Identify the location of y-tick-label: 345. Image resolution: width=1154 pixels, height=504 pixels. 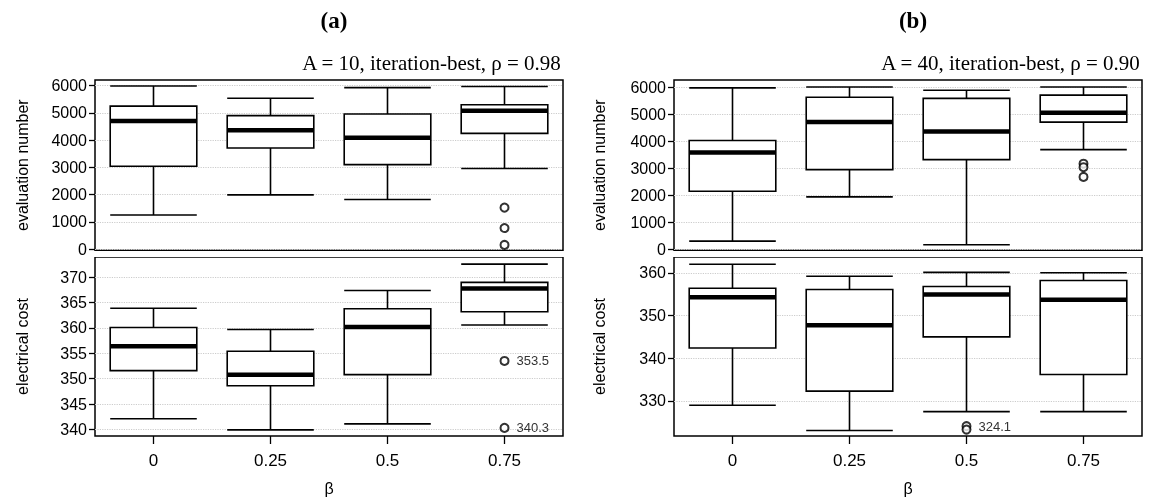
(74, 404).